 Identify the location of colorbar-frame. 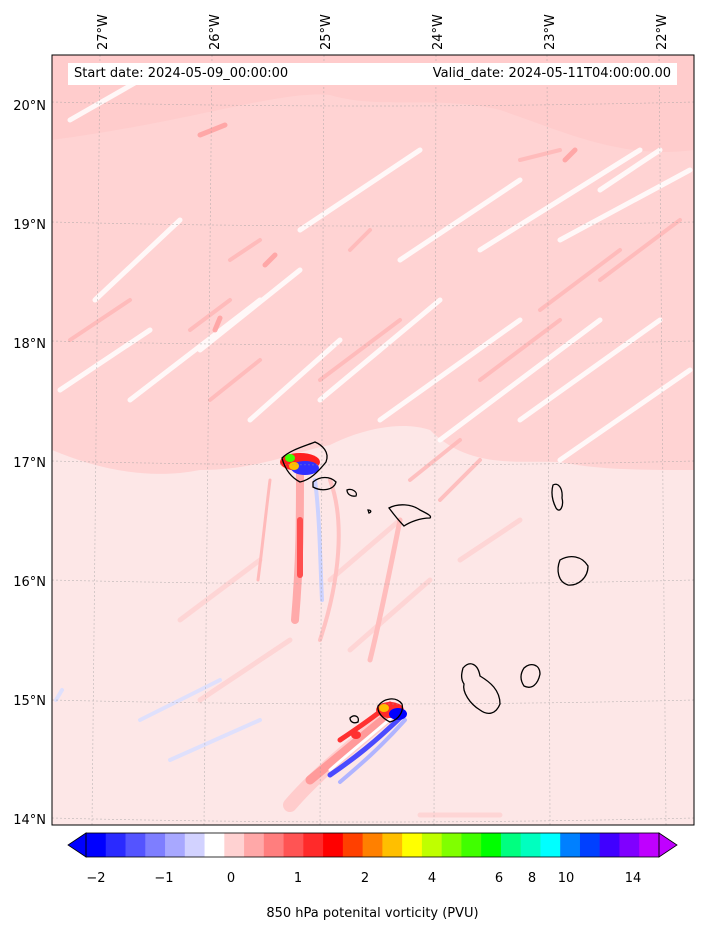
(372, 845).